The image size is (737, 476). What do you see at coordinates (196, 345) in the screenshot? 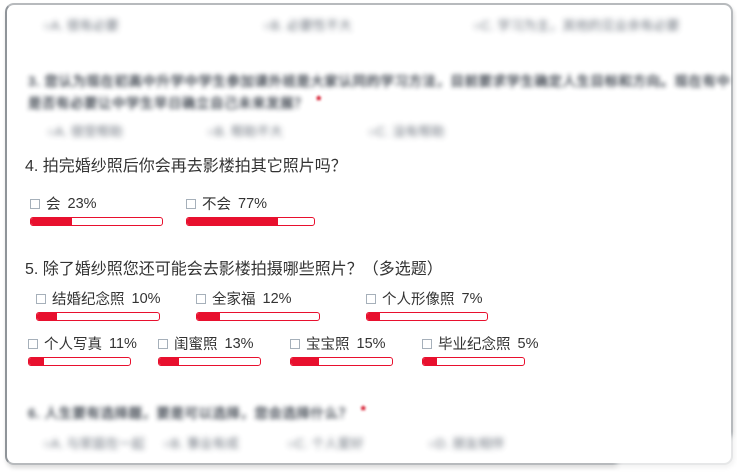
I see `option-label: 闺蜜照` at bounding box center [196, 345].